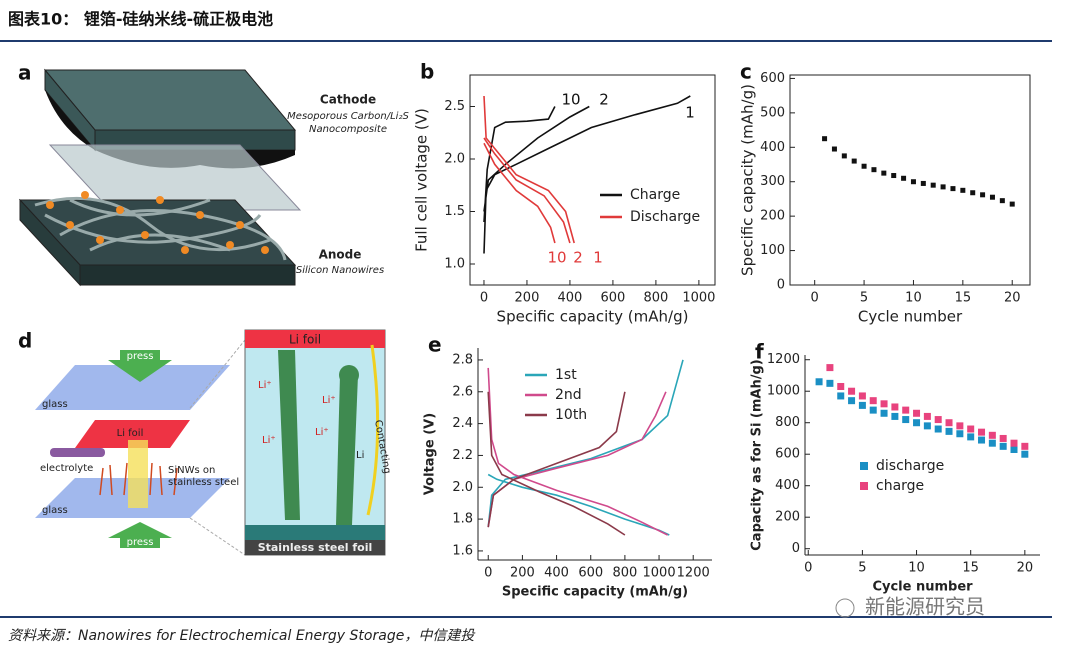 The image size is (1080, 658). What do you see at coordinates (77, 452) in the screenshot?
I see `dropper` at bounding box center [77, 452].